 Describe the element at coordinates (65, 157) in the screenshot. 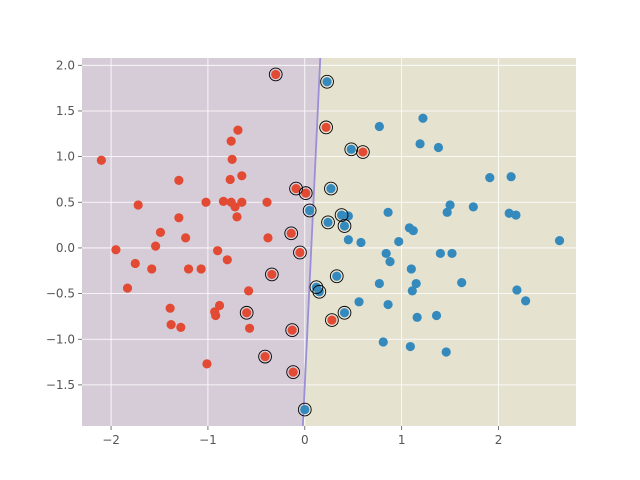

I see `y-tick-label: 1.0` at that location.